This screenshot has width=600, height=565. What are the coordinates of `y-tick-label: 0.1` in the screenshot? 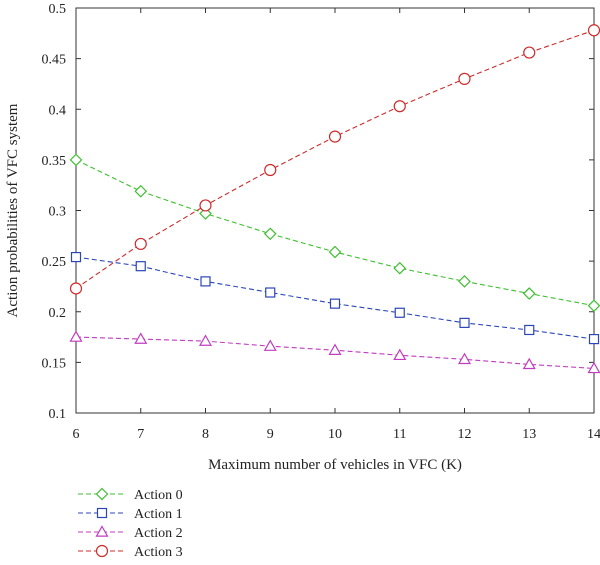 It's located at (58, 414).